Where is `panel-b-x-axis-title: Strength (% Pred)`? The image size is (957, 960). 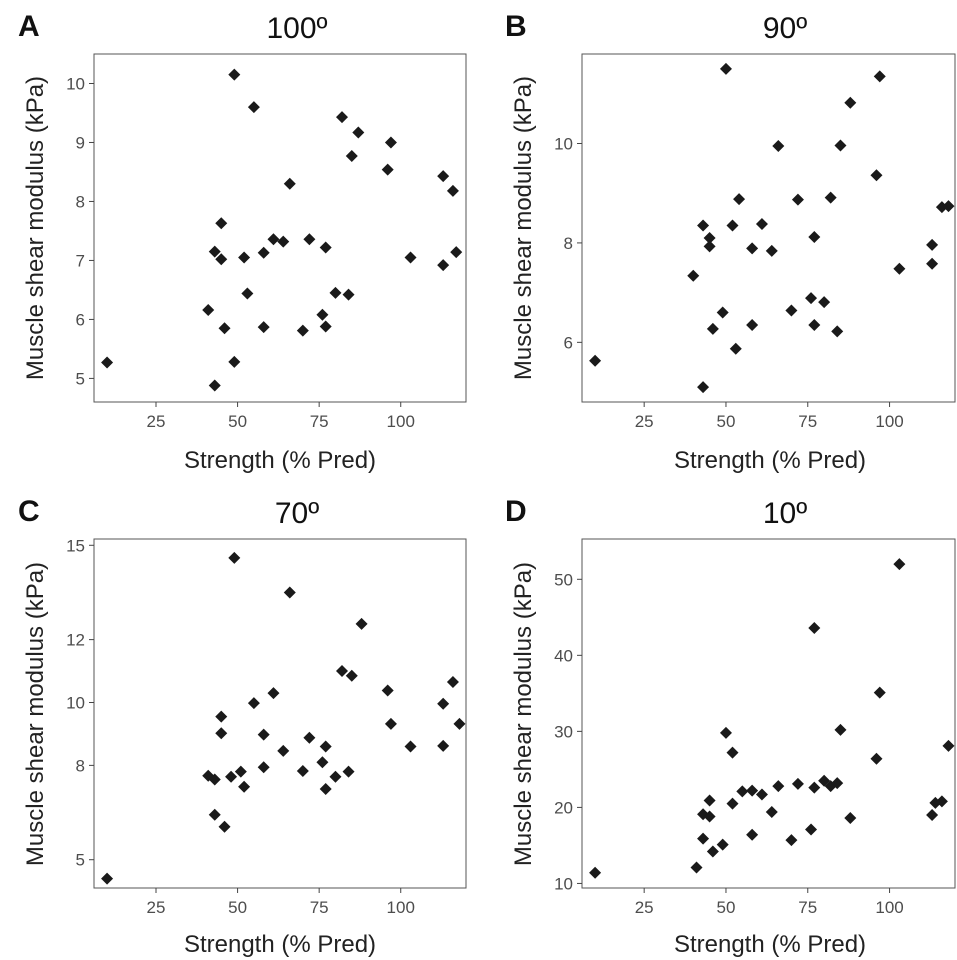 panel-b-x-axis-title: Strength (% Pred) is located at coordinates (770, 460).